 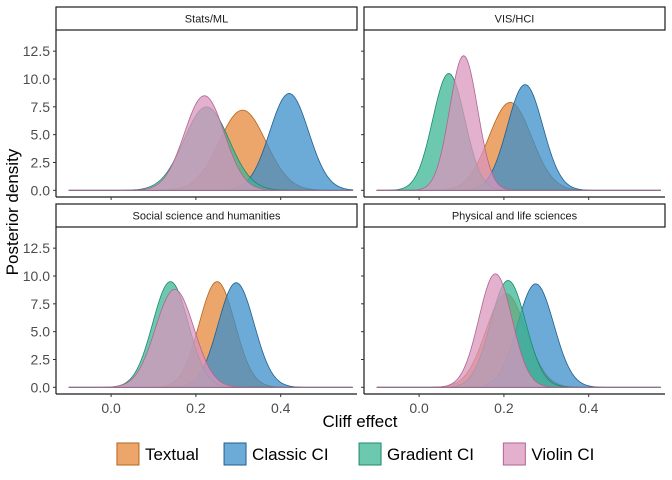 I want to click on legend-key-violin-ci, so click(x=514, y=454).